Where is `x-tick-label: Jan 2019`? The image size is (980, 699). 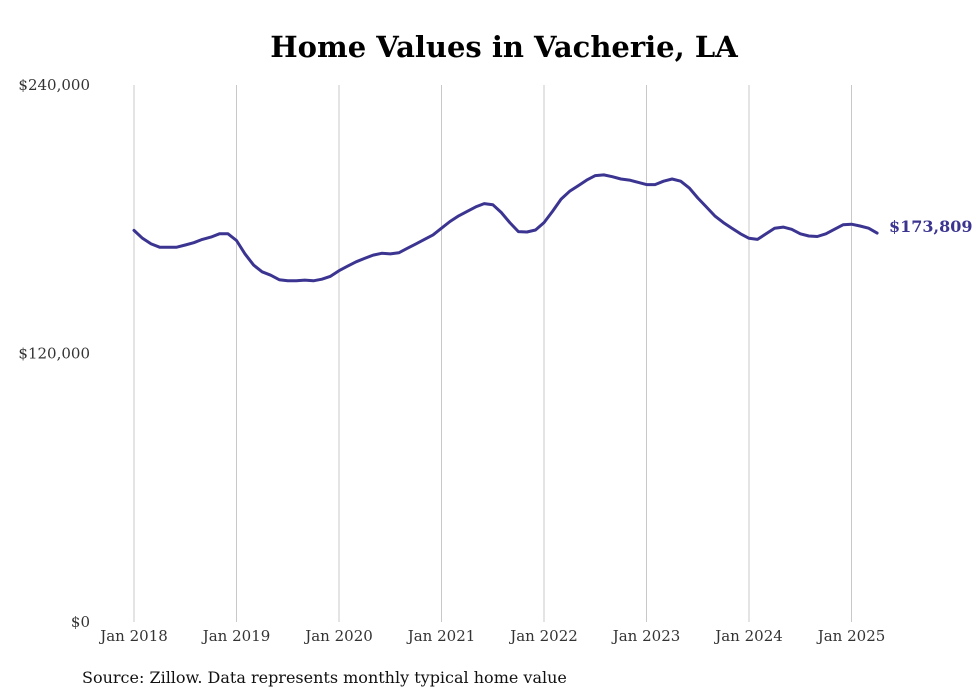 x-tick-label: Jan 2019 is located at coordinates (236, 636).